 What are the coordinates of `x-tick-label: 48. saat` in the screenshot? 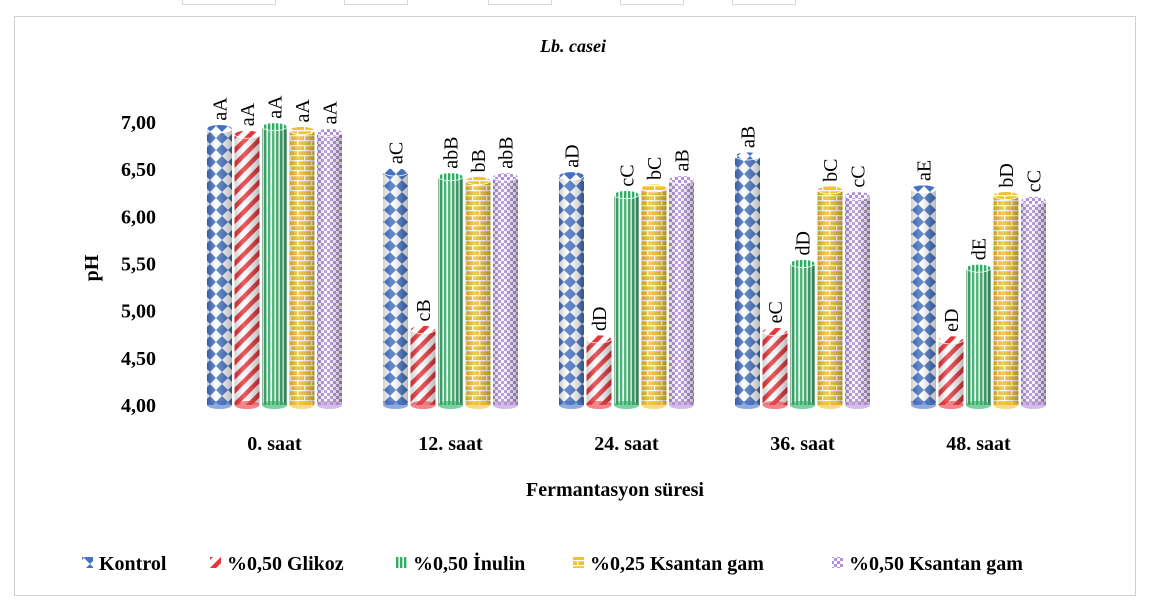 It's located at (978, 444).